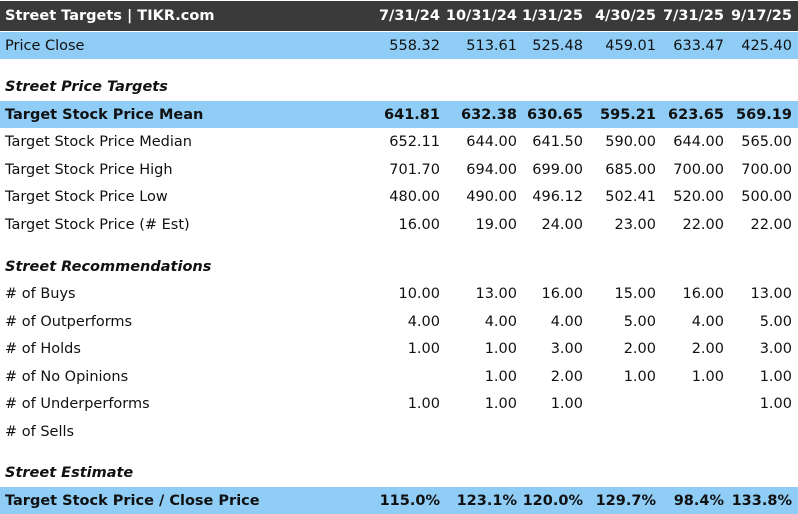 The height and width of the screenshot is (514, 798). What do you see at coordinates (696, 114) in the screenshot?
I see `table-cell: 623.65` at bounding box center [696, 114].